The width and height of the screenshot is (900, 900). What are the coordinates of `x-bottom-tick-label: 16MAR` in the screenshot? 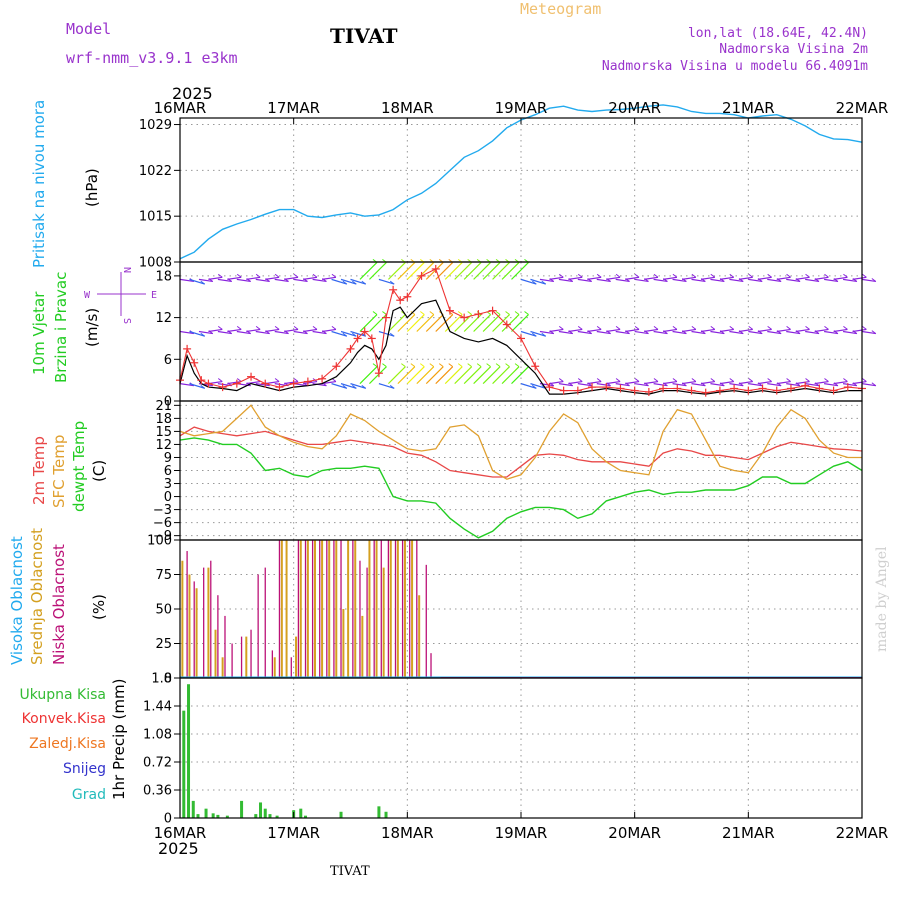 It's located at (180, 833).